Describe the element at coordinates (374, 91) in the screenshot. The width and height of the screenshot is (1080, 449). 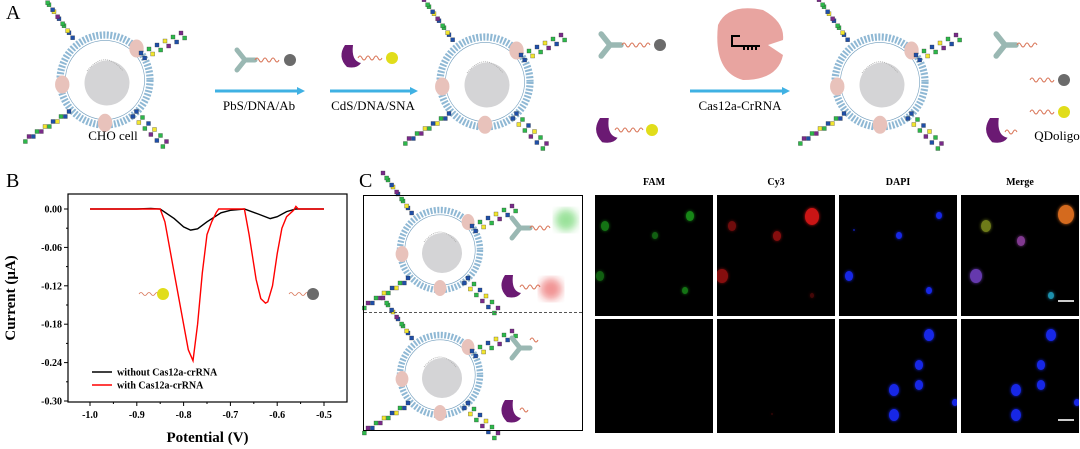
I see `arrow-step2-icon` at that location.